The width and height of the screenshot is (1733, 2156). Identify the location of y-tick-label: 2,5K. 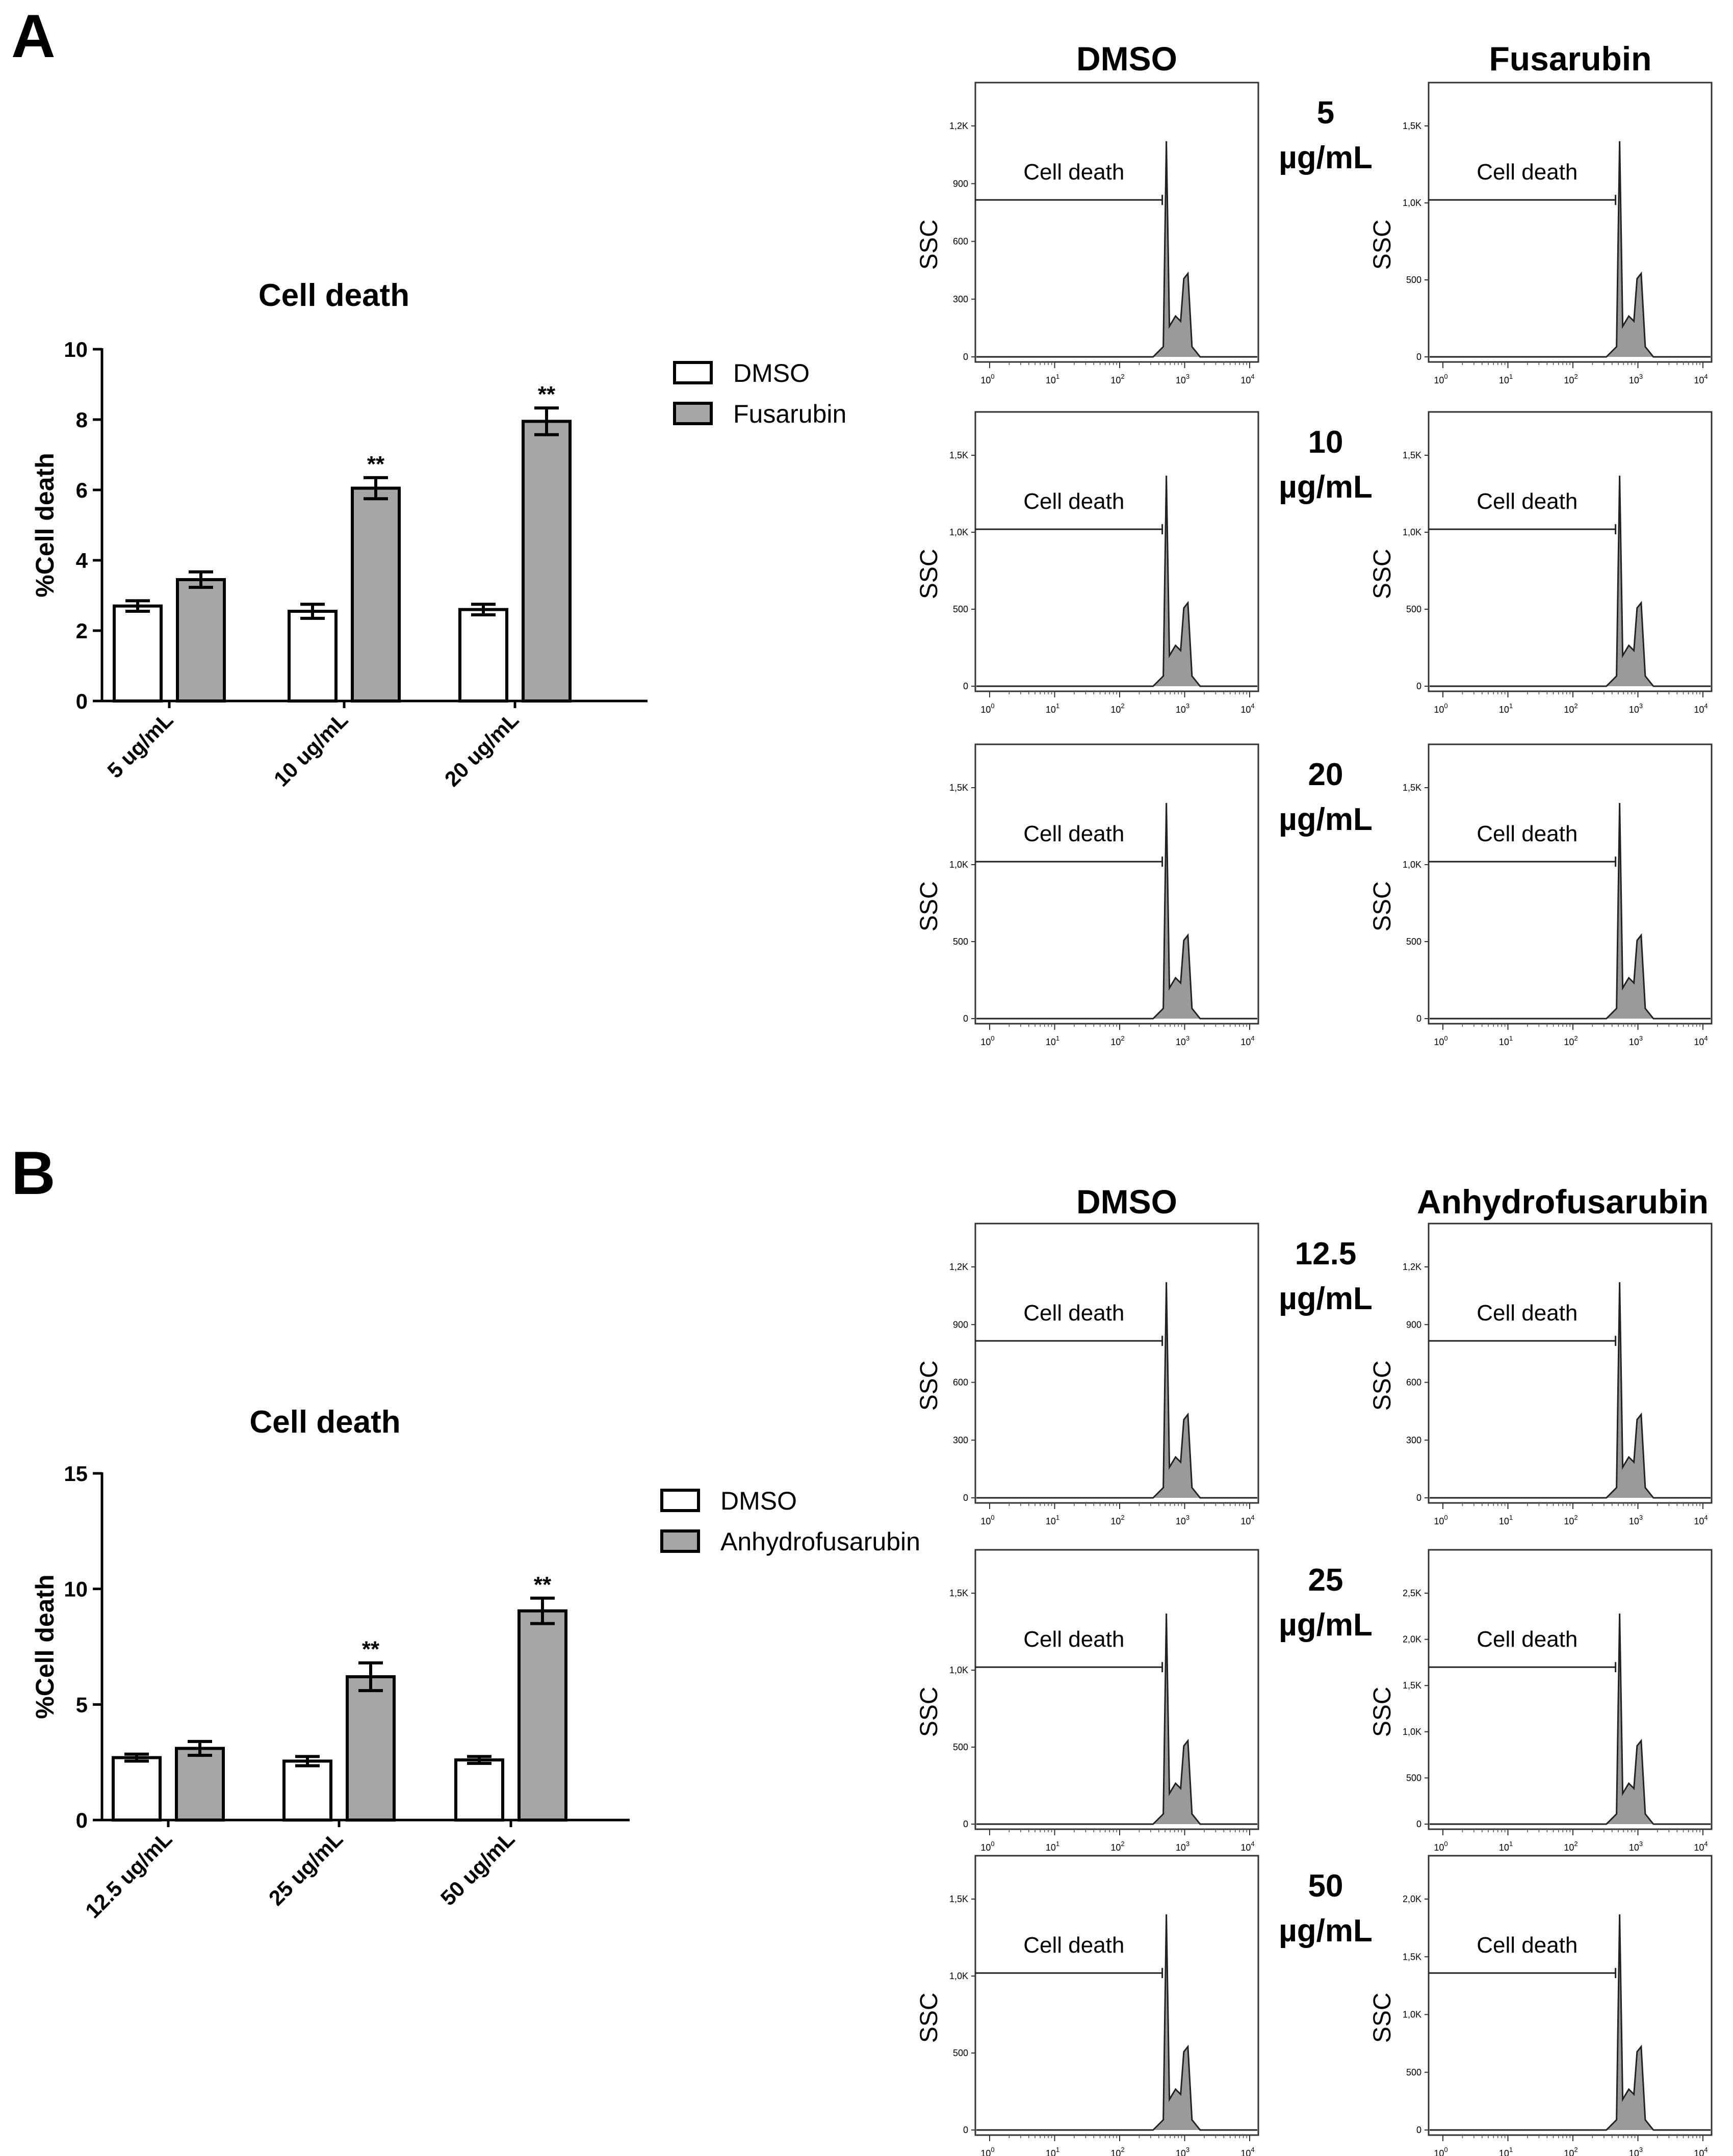
(1412, 1593).